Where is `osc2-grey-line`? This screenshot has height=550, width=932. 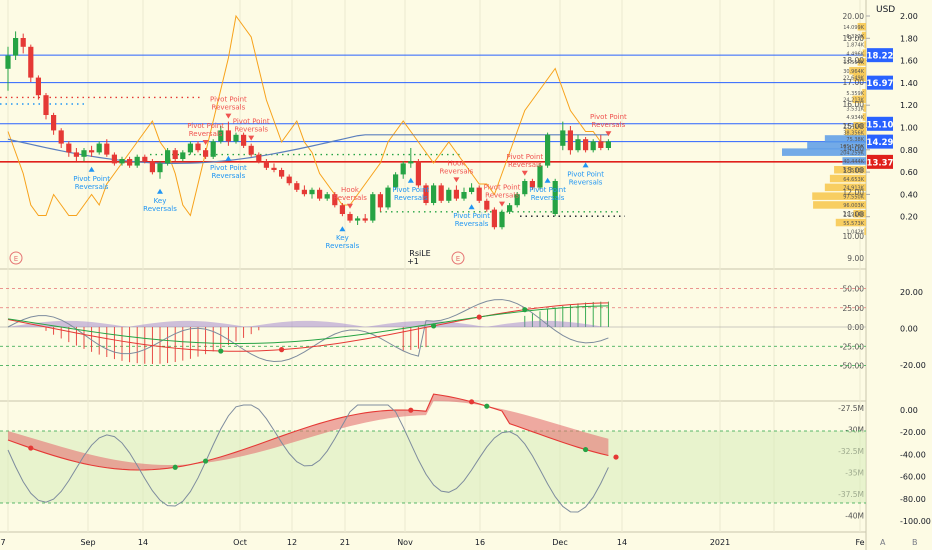
osc2-grey-line is located at coordinates (308, 458).